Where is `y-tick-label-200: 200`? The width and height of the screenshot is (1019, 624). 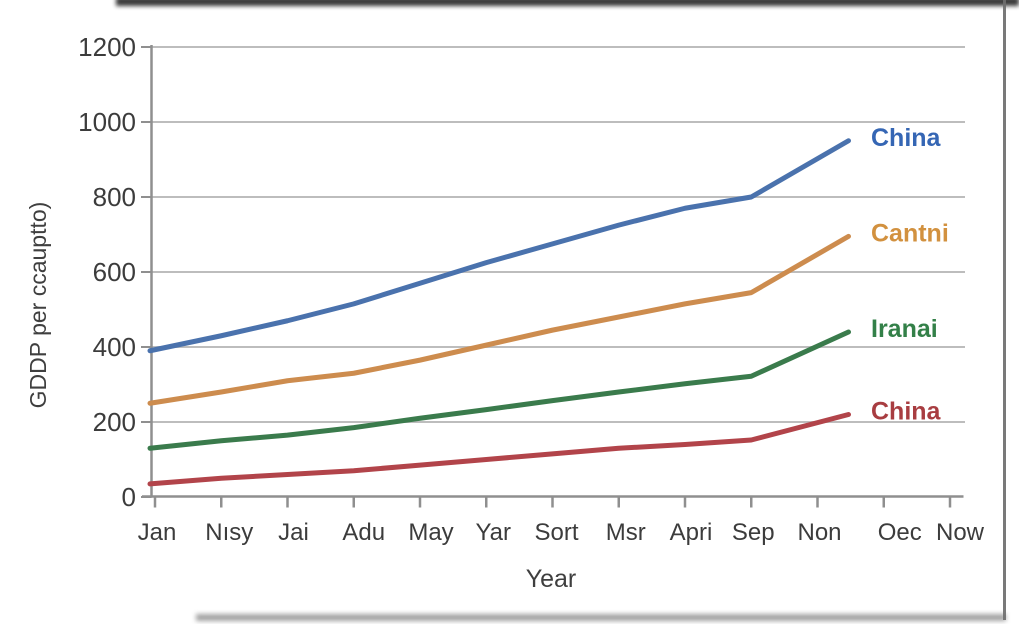
y-tick-label-200: 200 is located at coordinates (114, 422).